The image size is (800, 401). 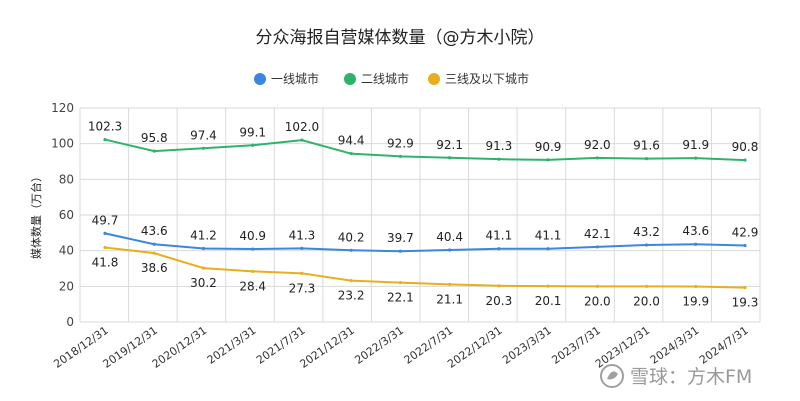 What do you see at coordinates (66, 251) in the screenshot?
I see `y-tick-label: 40` at bounding box center [66, 251].